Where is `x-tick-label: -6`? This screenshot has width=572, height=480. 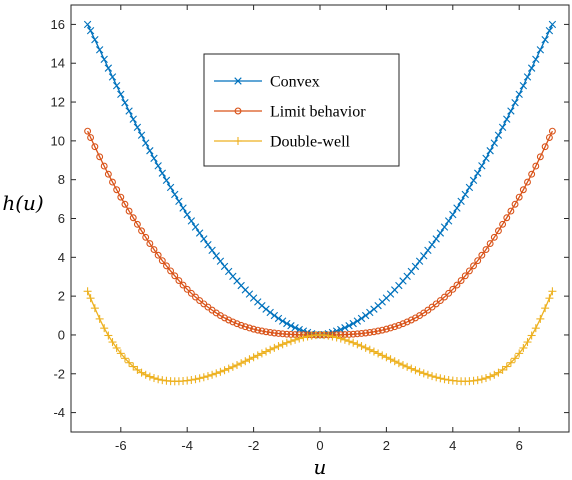 x-tick-label: -6 is located at coordinates (121, 445).